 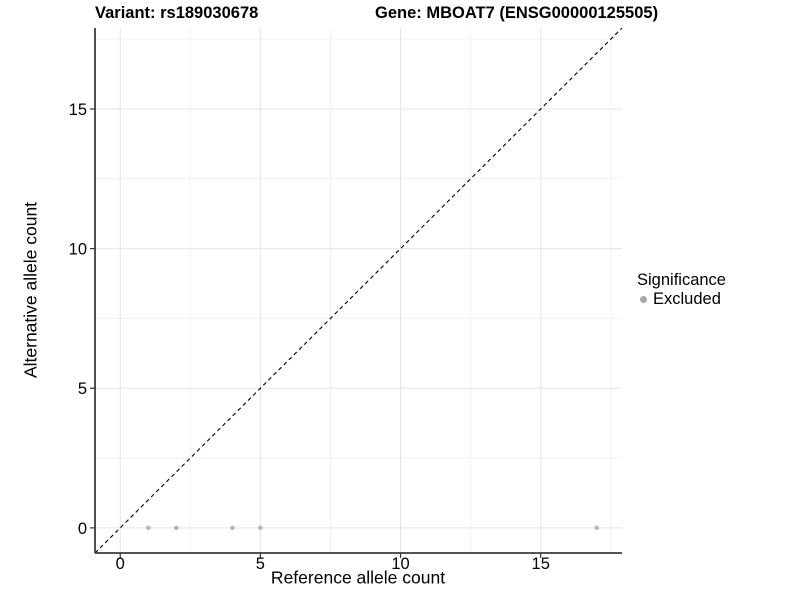 What do you see at coordinates (517, 13) in the screenshot?
I see `plot-title-gene: Gene: MBOAT7 (ENSG00000125505)` at bounding box center [517, 13].